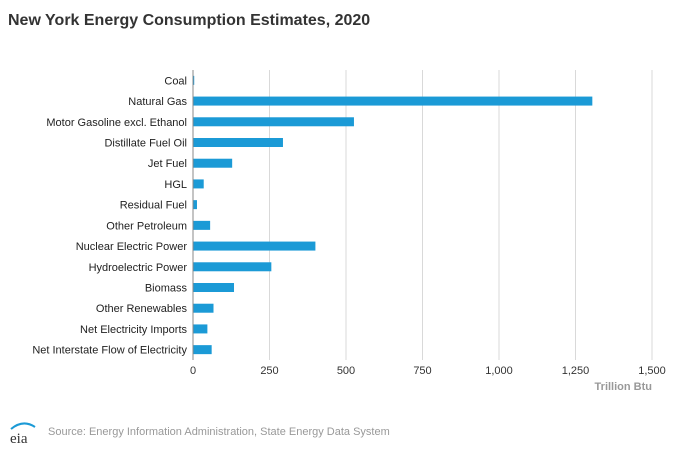  What do you see at coordinates (175, 81) in the screenshot?
I see `category-label: Coal` at bounding box center [175, 81].